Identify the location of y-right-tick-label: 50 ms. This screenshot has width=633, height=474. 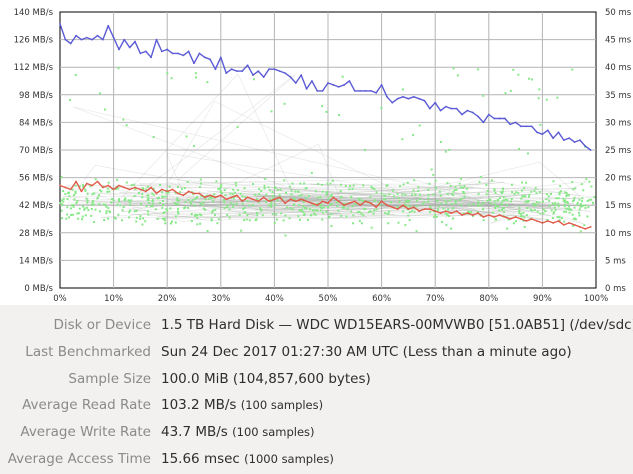
(618, 13).